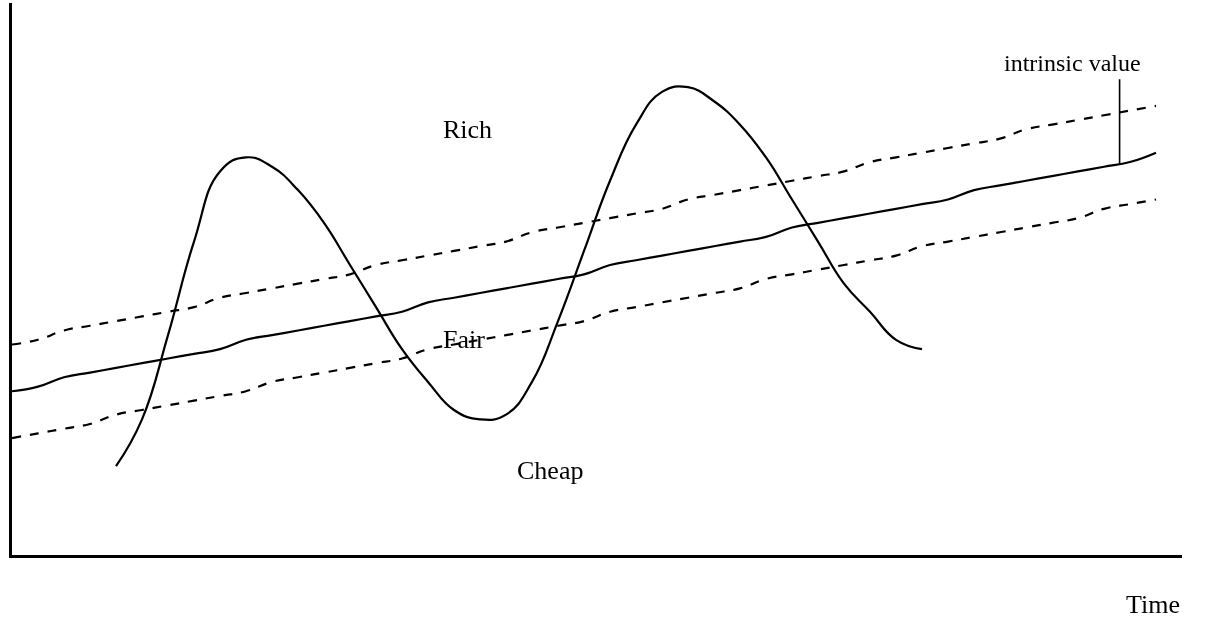 Image resolution: width=1215 pixels, height=617 pixels. I want to click on annotation: Rich, so click(468, 129).